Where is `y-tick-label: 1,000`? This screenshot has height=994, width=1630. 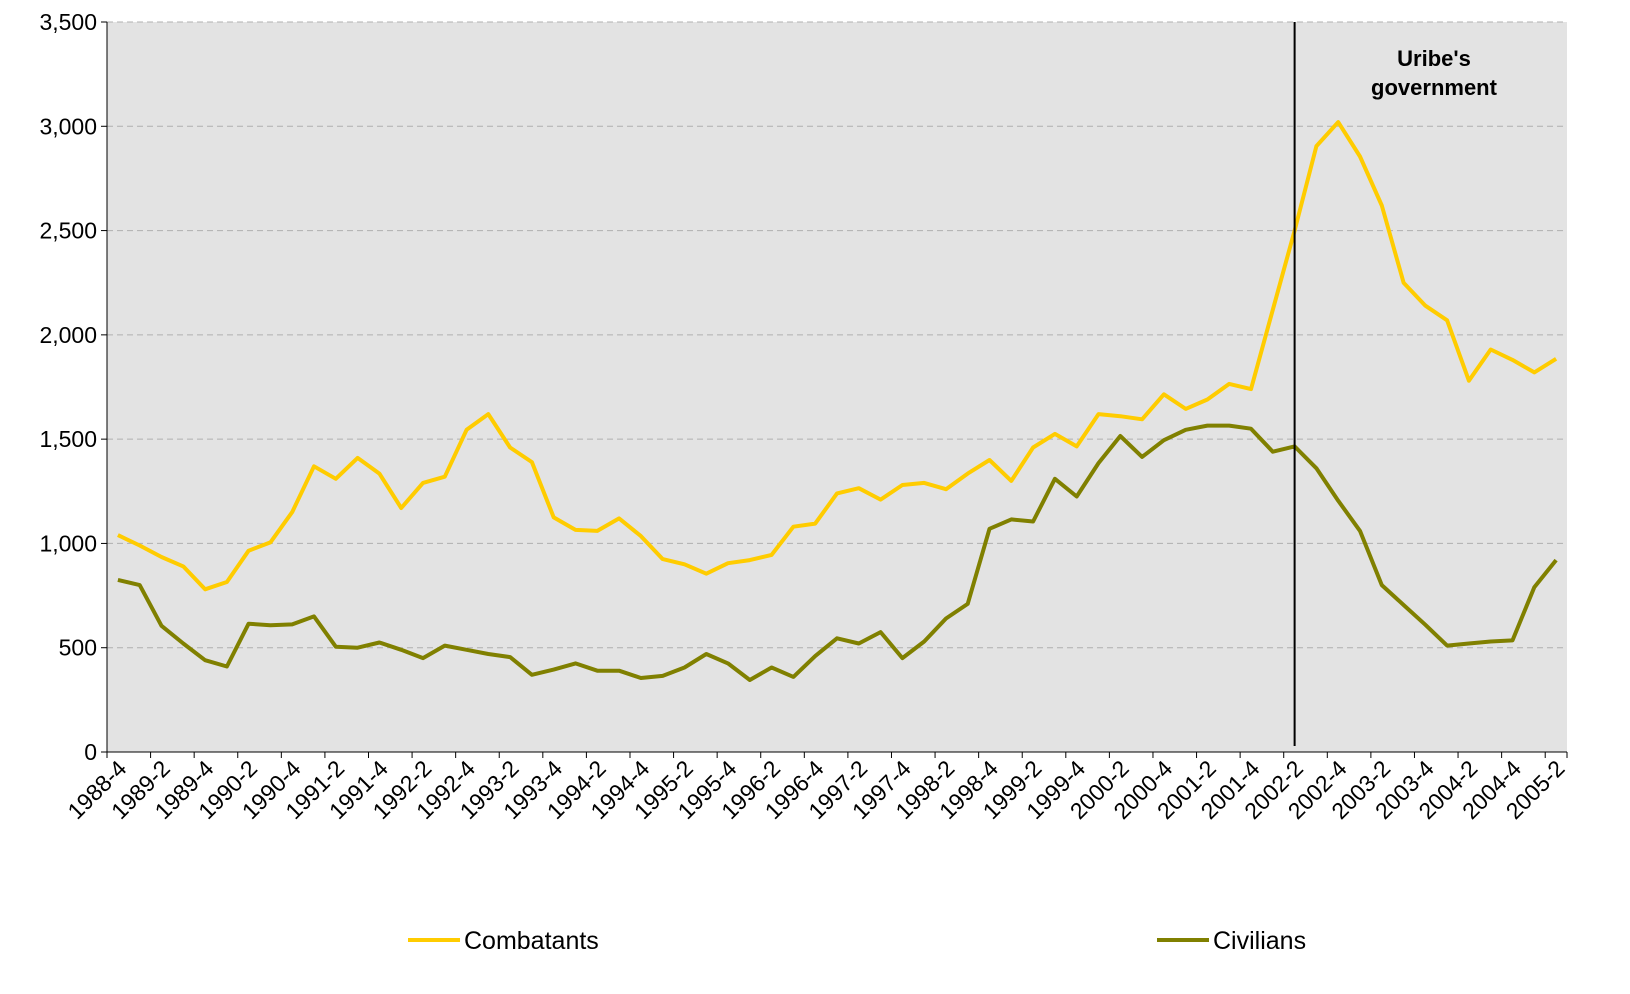 y-tick-label: 1,000 is located at coordinates (68, 543).